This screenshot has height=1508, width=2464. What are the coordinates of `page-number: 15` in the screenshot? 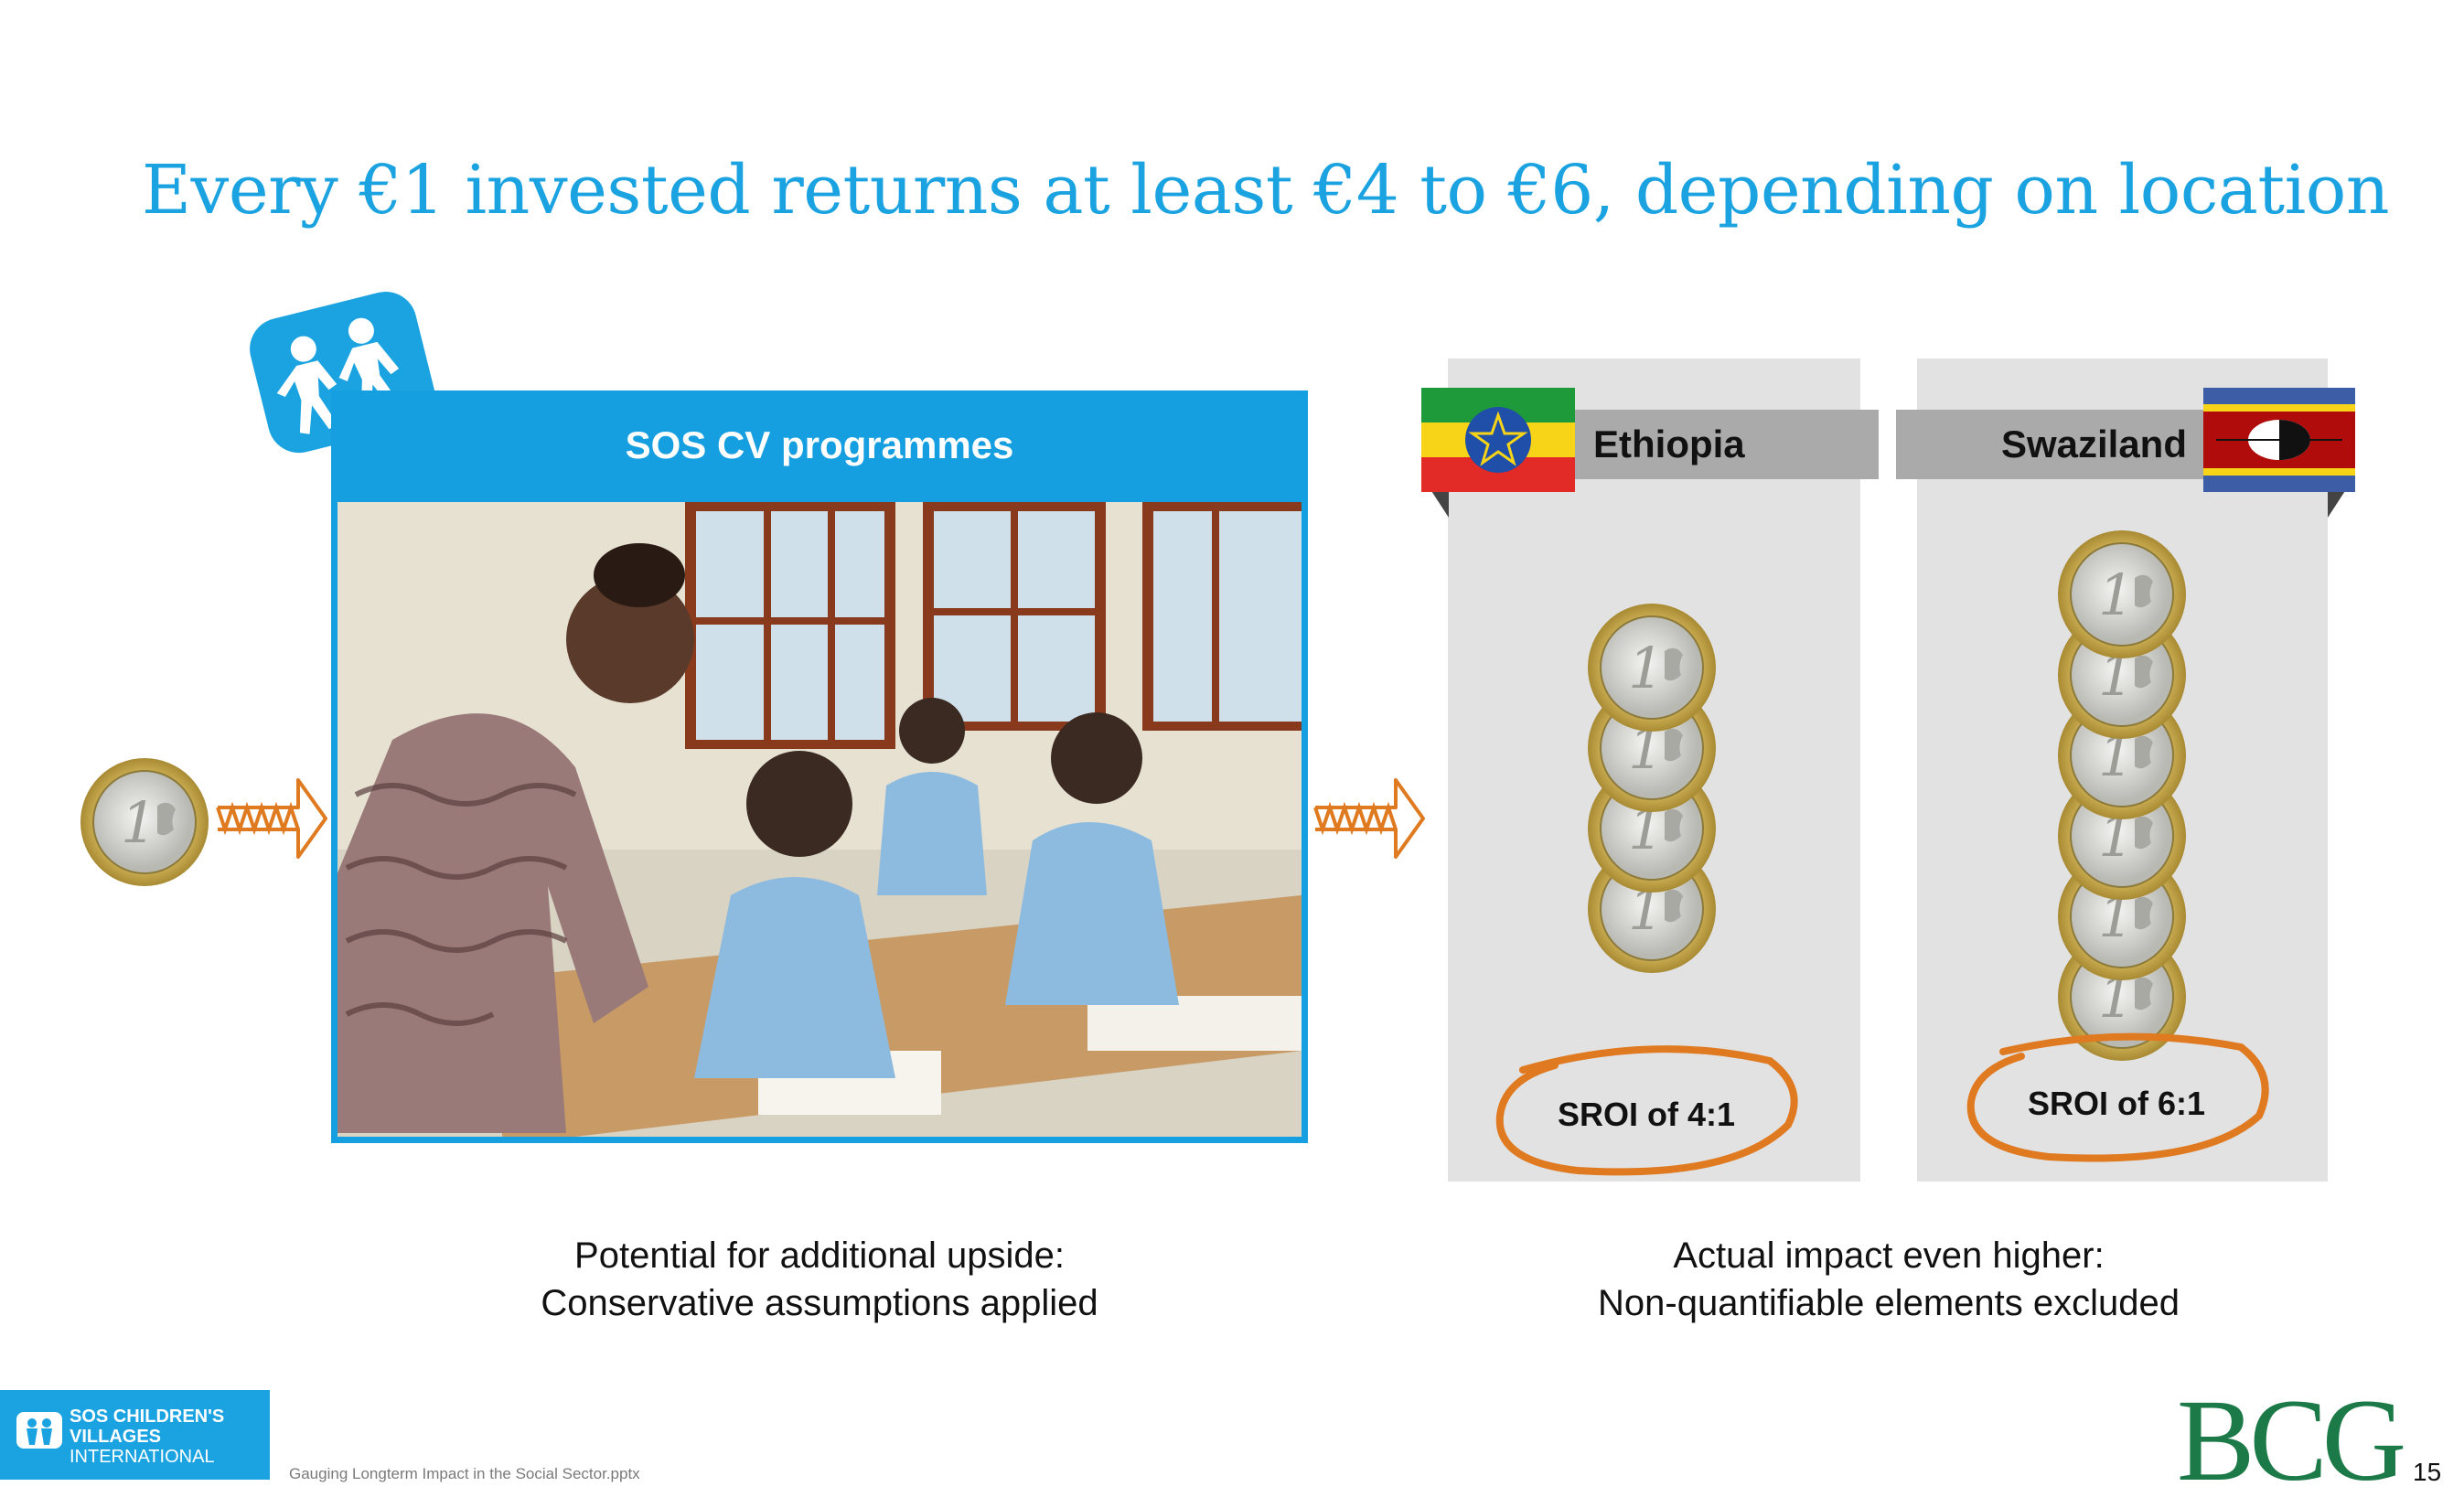 It's located at (2428, 1472).